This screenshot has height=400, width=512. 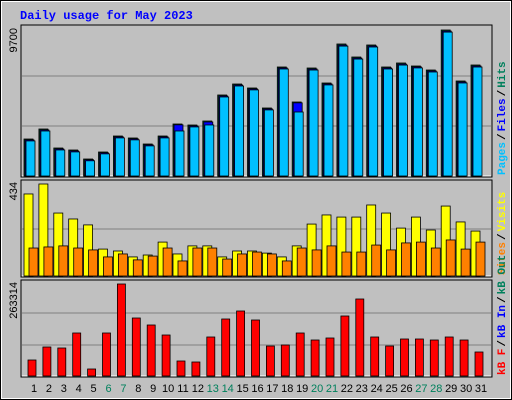 What do you see at coordinates (14, 40) in the screenshot?
I see `y-tick-label: 9700` at bounding box center [14, 40].